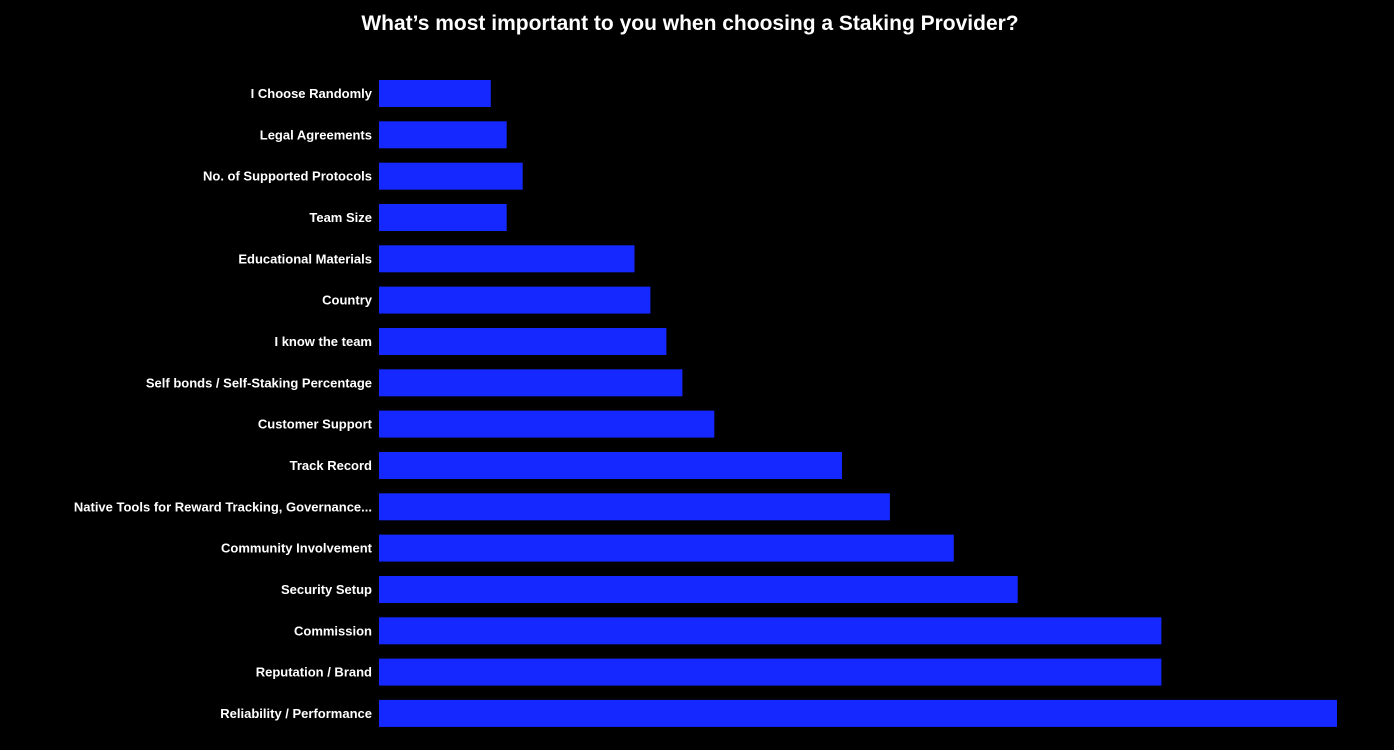 Image resolution: width=1394 pixels, height=750 pixels. I want to click on category-label: Reliability / Performance, so click(296, 713).